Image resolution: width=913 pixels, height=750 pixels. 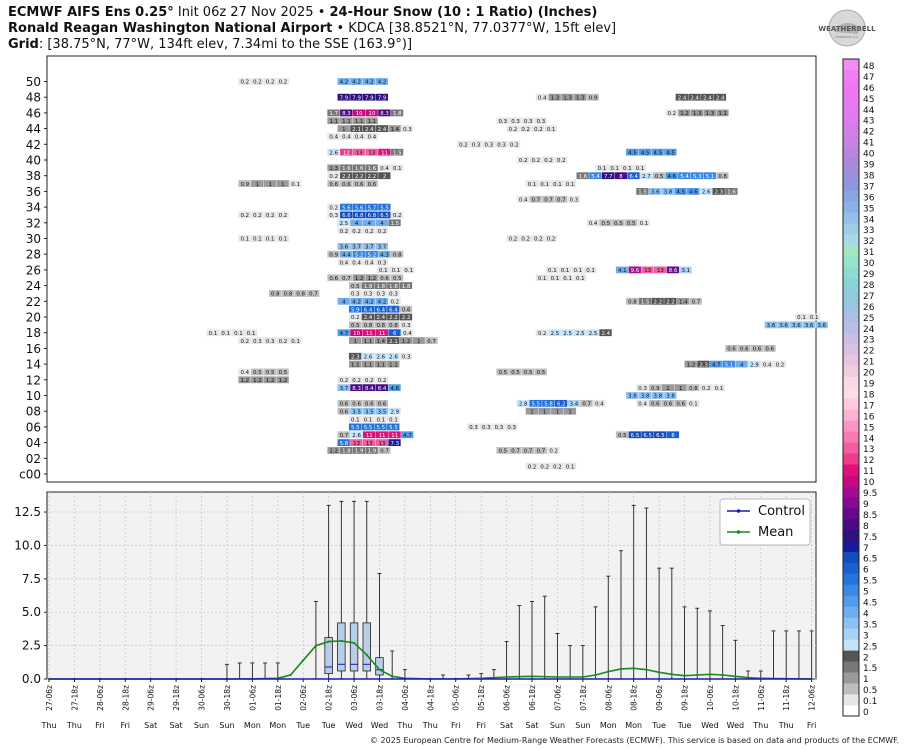 I want to click on x-day-label: Fri, so click(x=812, y=725).